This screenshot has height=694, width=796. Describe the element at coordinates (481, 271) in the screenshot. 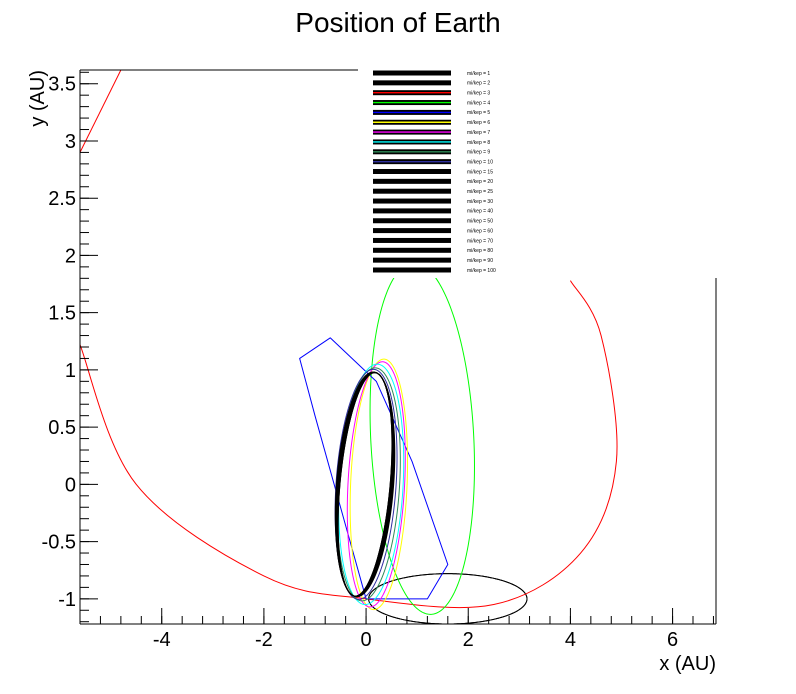

I see `legend-entry-20-label: mi/kep = 100` at that location.